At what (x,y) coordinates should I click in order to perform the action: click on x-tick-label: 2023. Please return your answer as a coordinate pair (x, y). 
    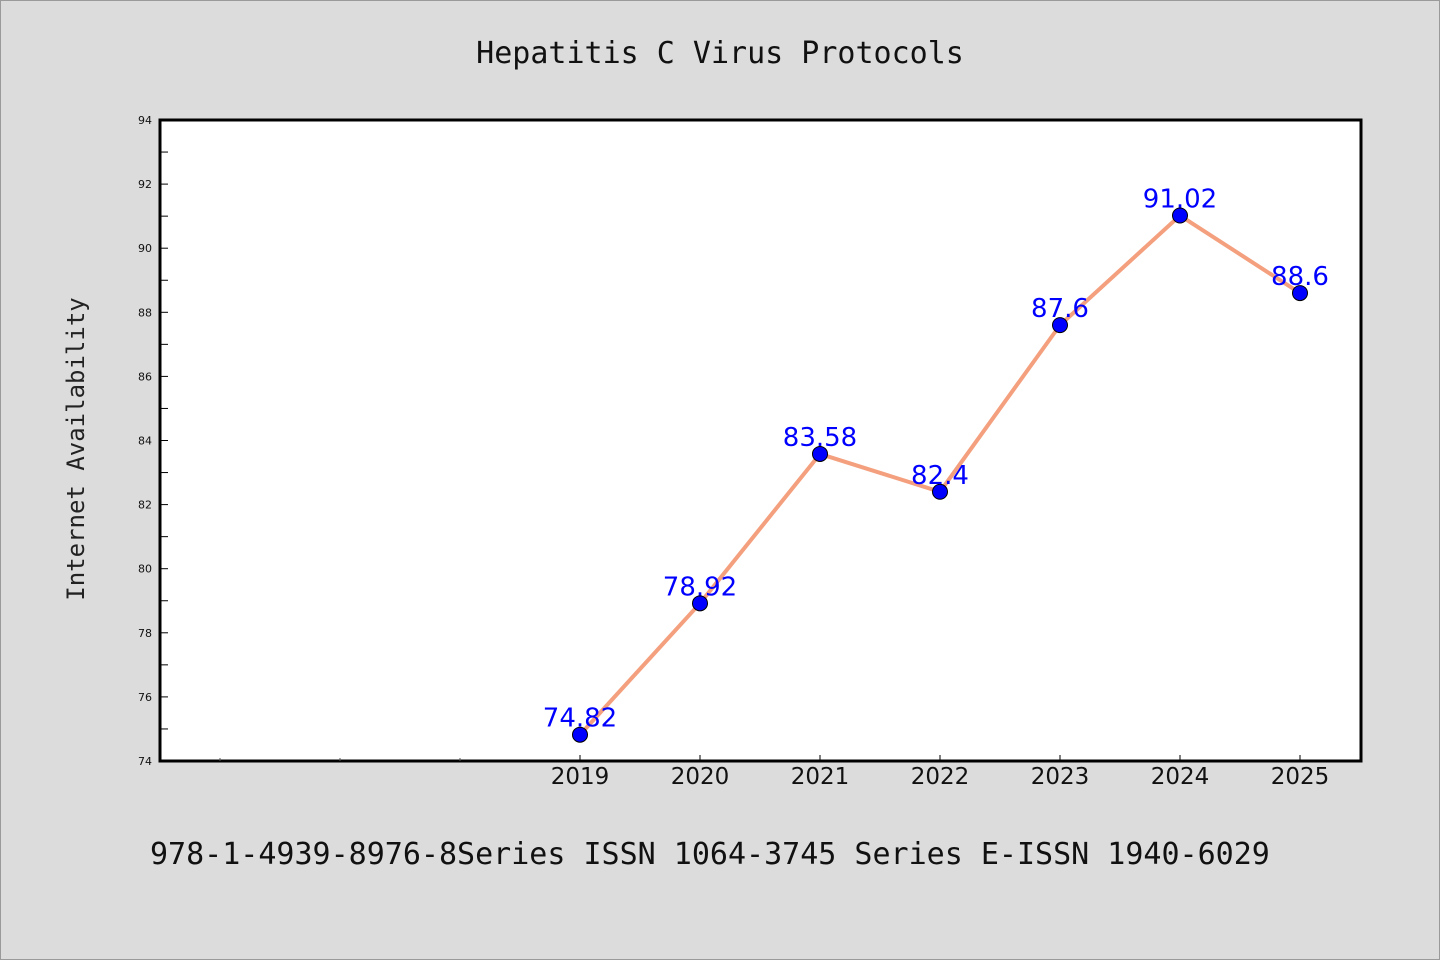
    Looking at the image, I should click on (1060, 777).